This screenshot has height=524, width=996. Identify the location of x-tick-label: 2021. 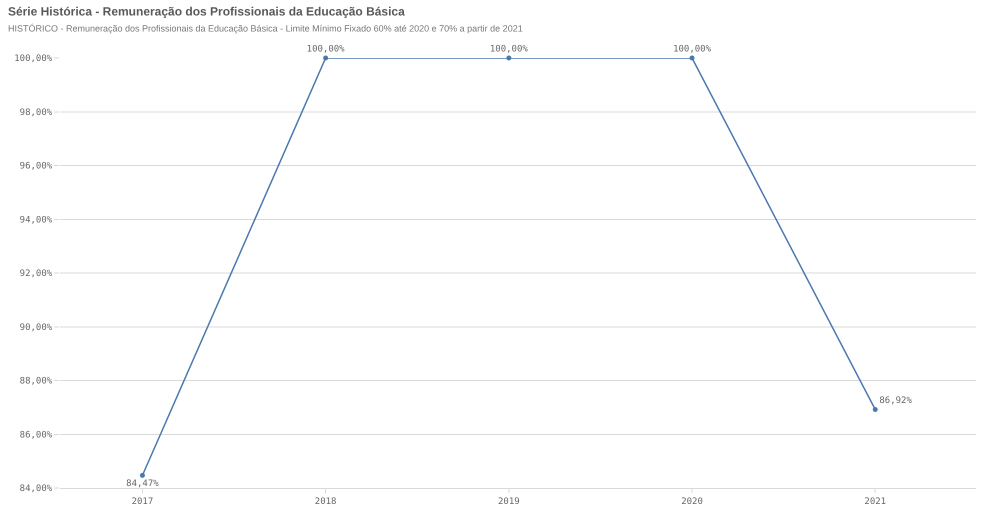
(875, 501).